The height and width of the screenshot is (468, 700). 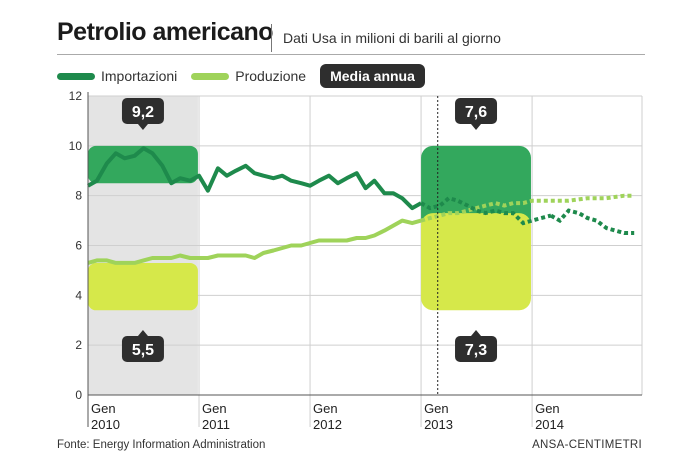 What do you see at coordinates (592, 221) in the screenshot?
I see `imports-line-tail` at bounding box center [592, 221].